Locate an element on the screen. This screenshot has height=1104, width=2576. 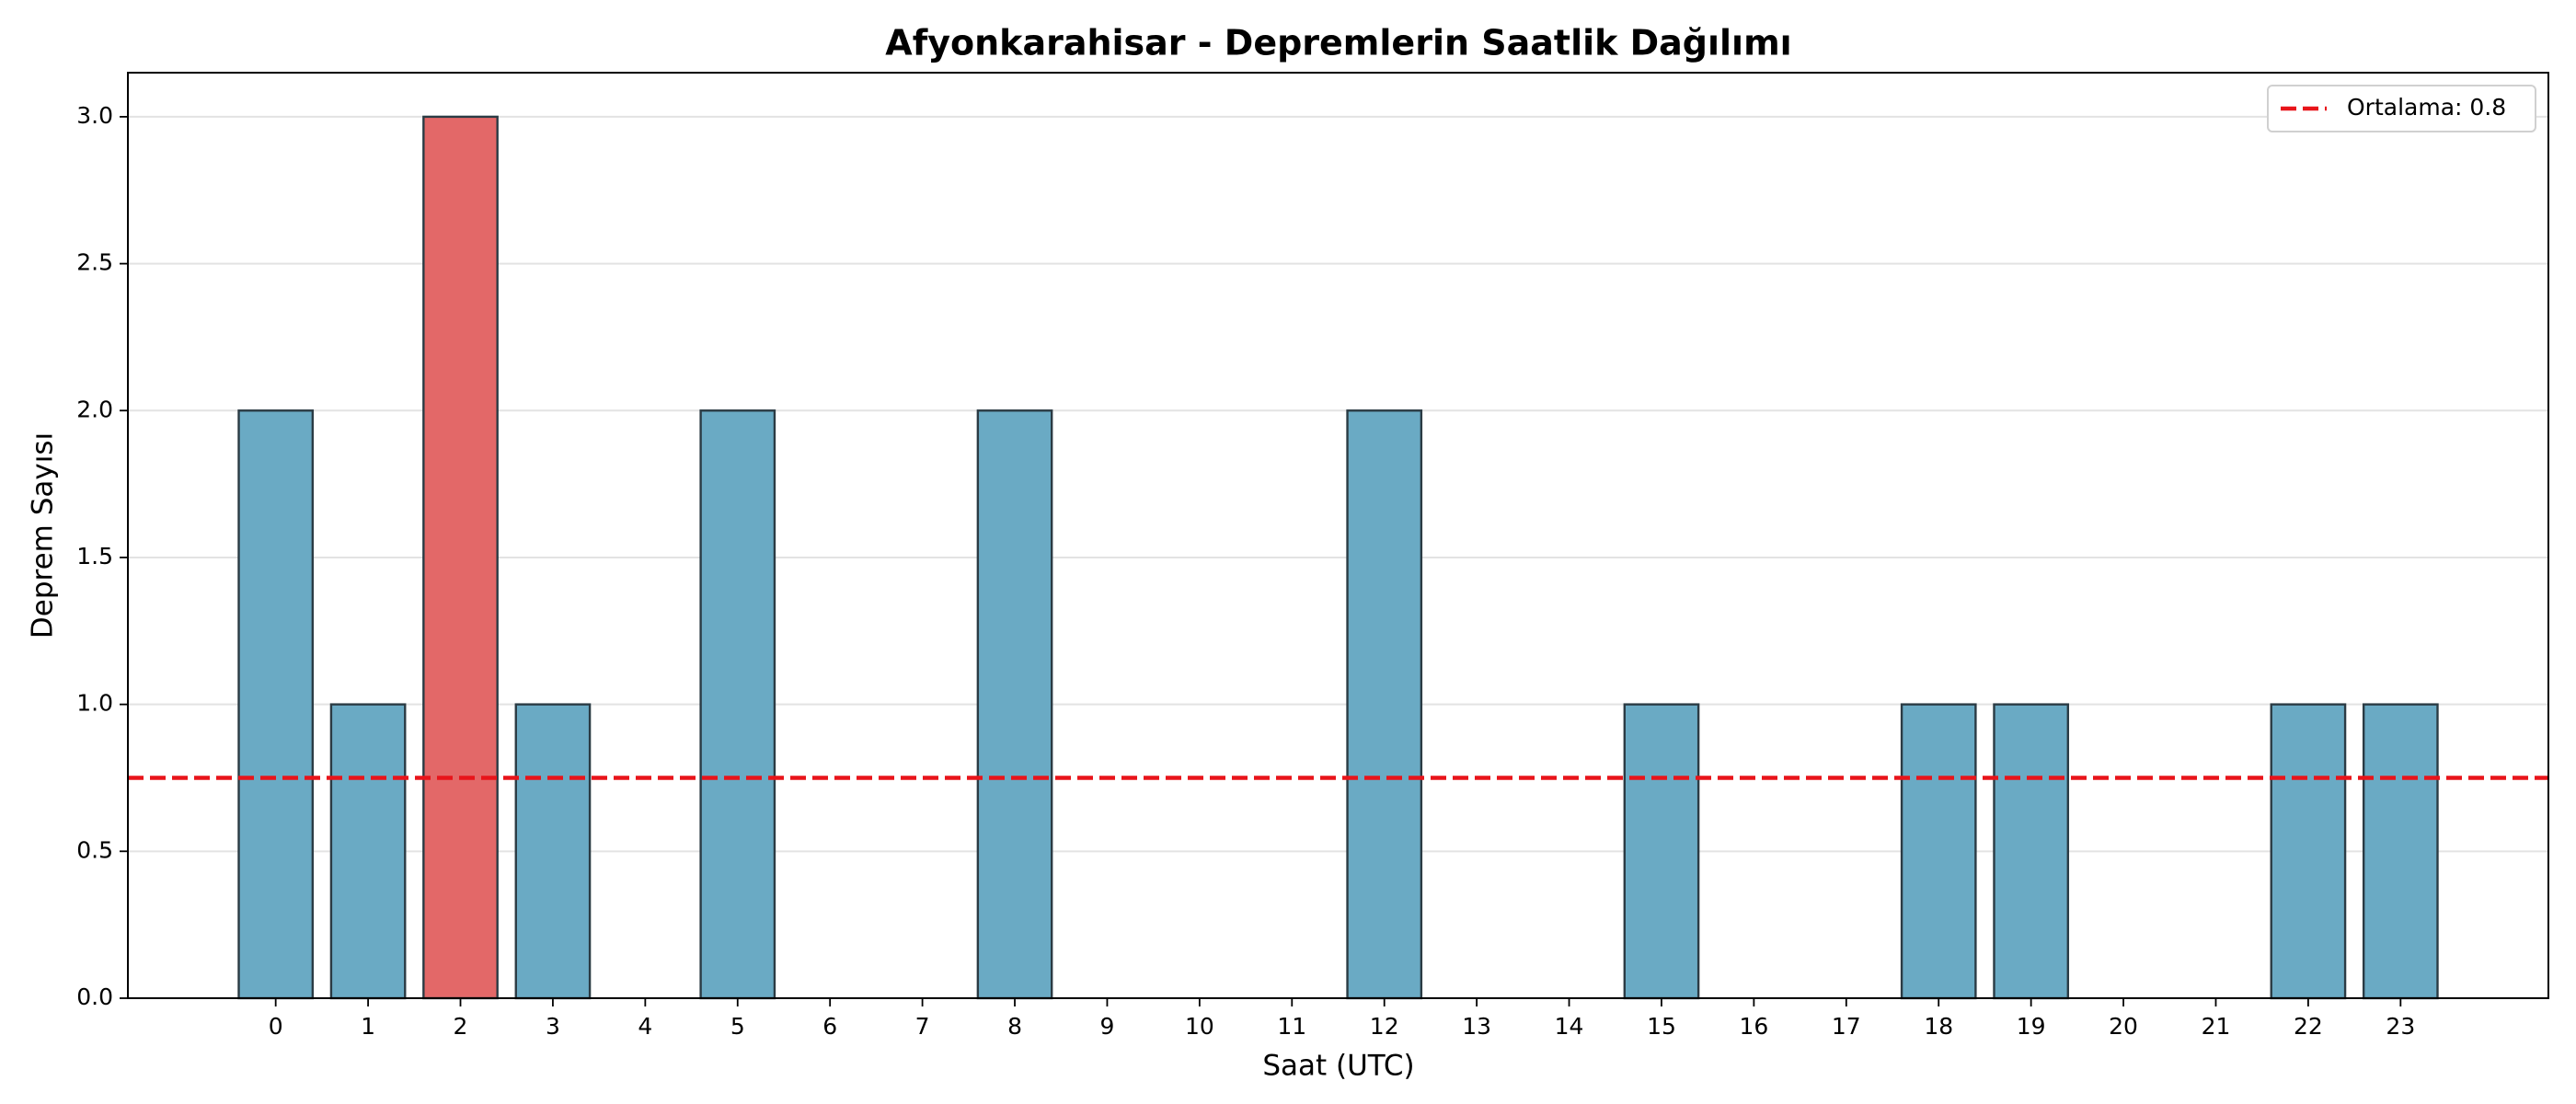
x-tick-label: 7 is located at coordinates (922, 1026).